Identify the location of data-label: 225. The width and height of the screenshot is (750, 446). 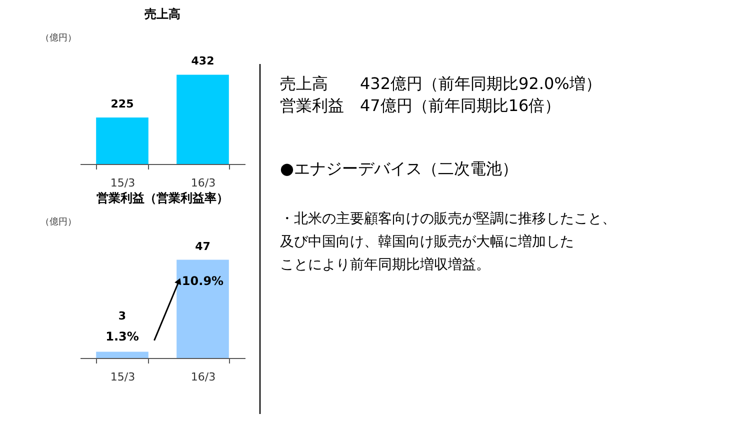
(122, 103).